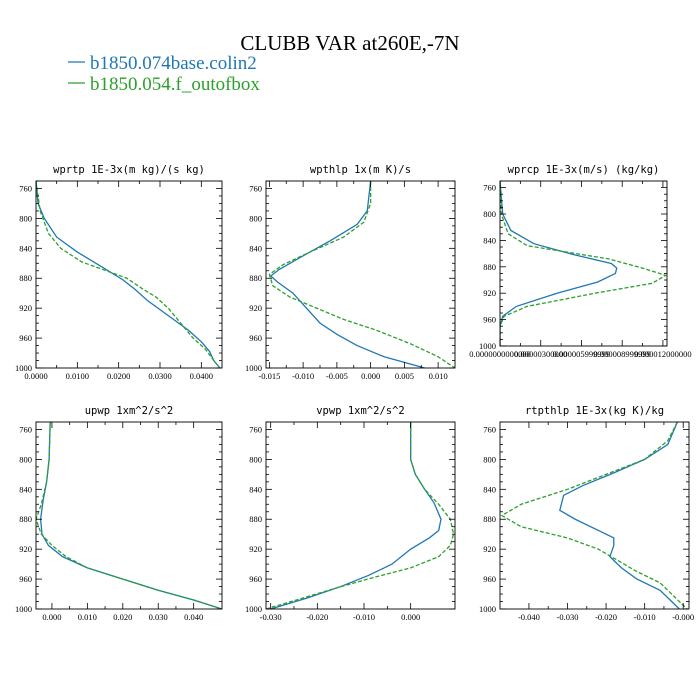  What do you see at coordinates (175, 84) in the screenshot?
I see `legend-label-2: b1850.054.f_outofbox` at bounding box center [175, 84].